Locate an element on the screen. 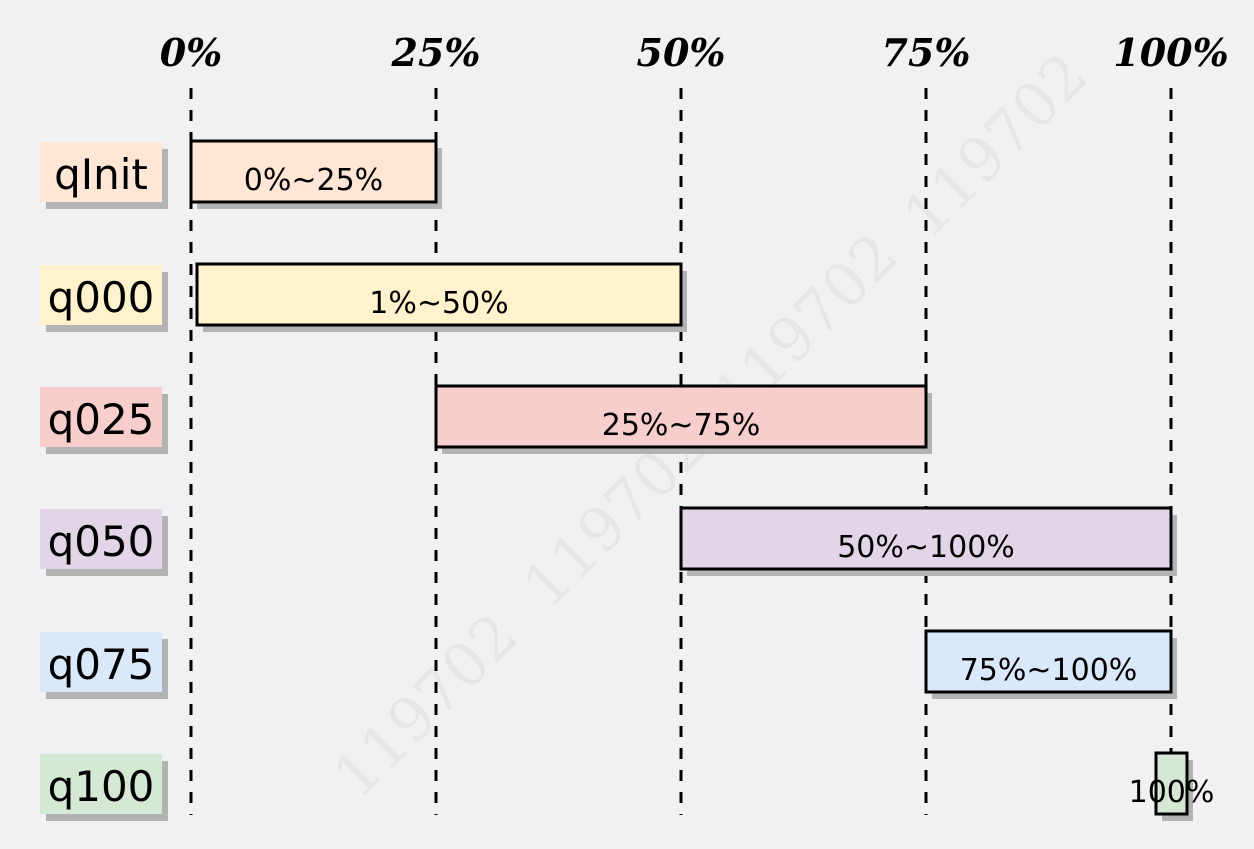 The height and width of the screenshot is (849, 1254). axis-tick-label: 0% is located at coordinates (191, 52).